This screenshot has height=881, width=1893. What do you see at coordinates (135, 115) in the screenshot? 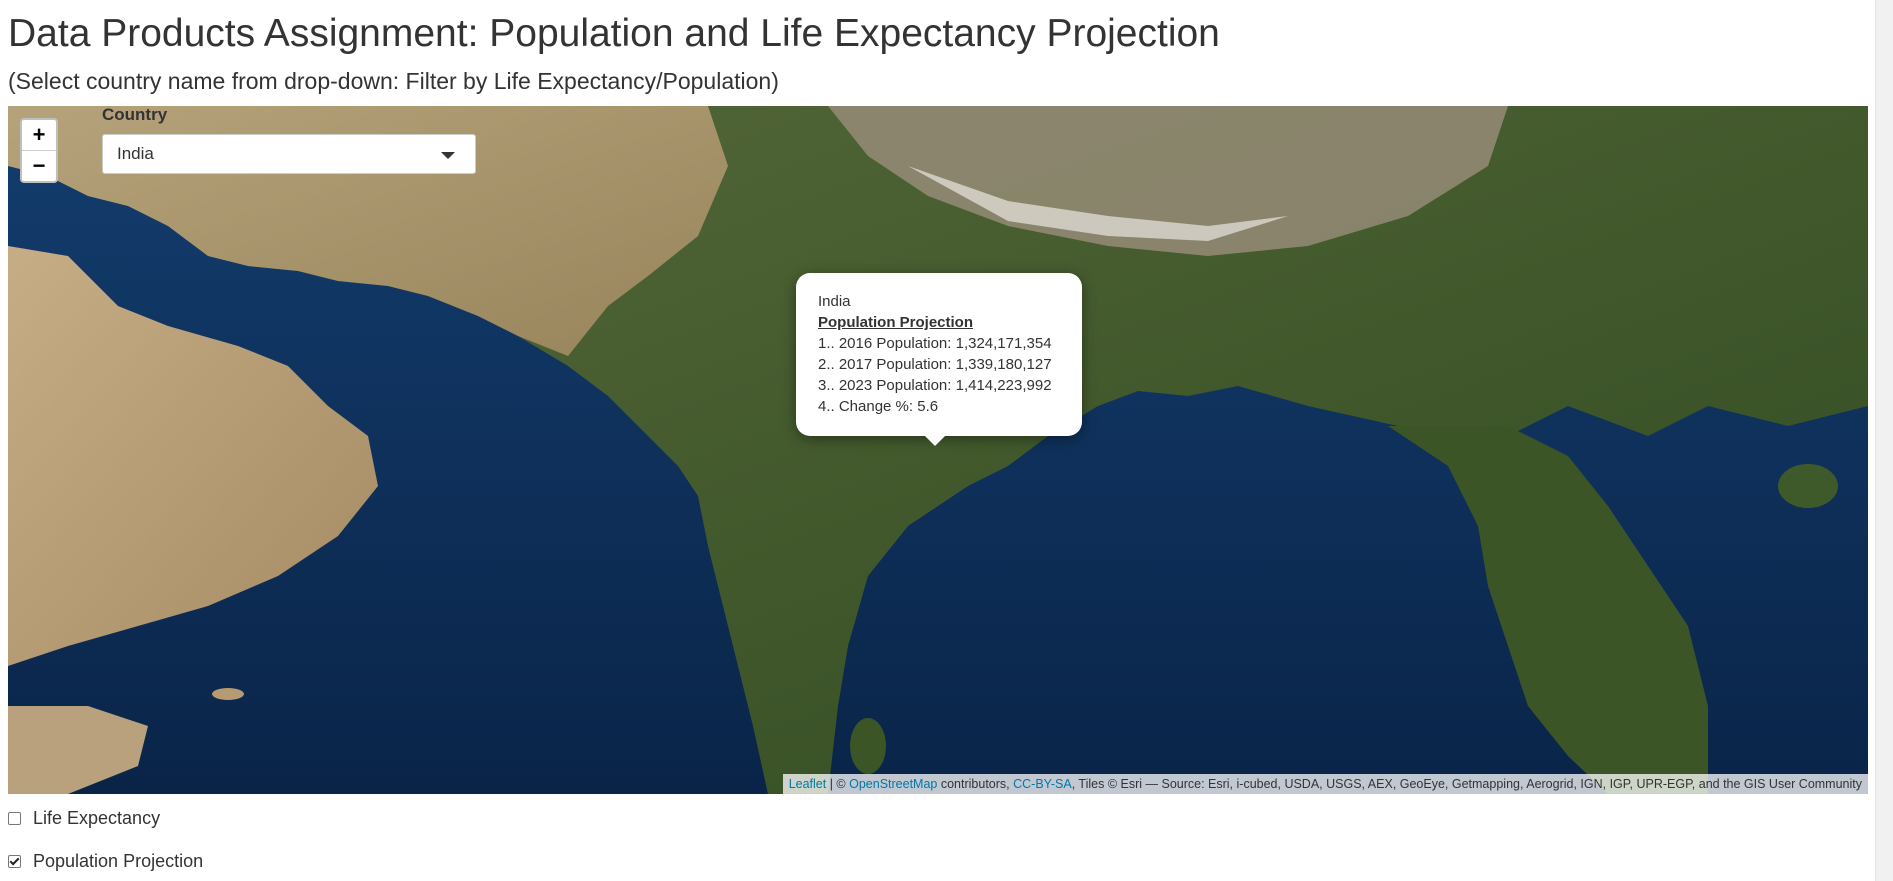
I see `country-label: Country` at bounding box center [135, 115].